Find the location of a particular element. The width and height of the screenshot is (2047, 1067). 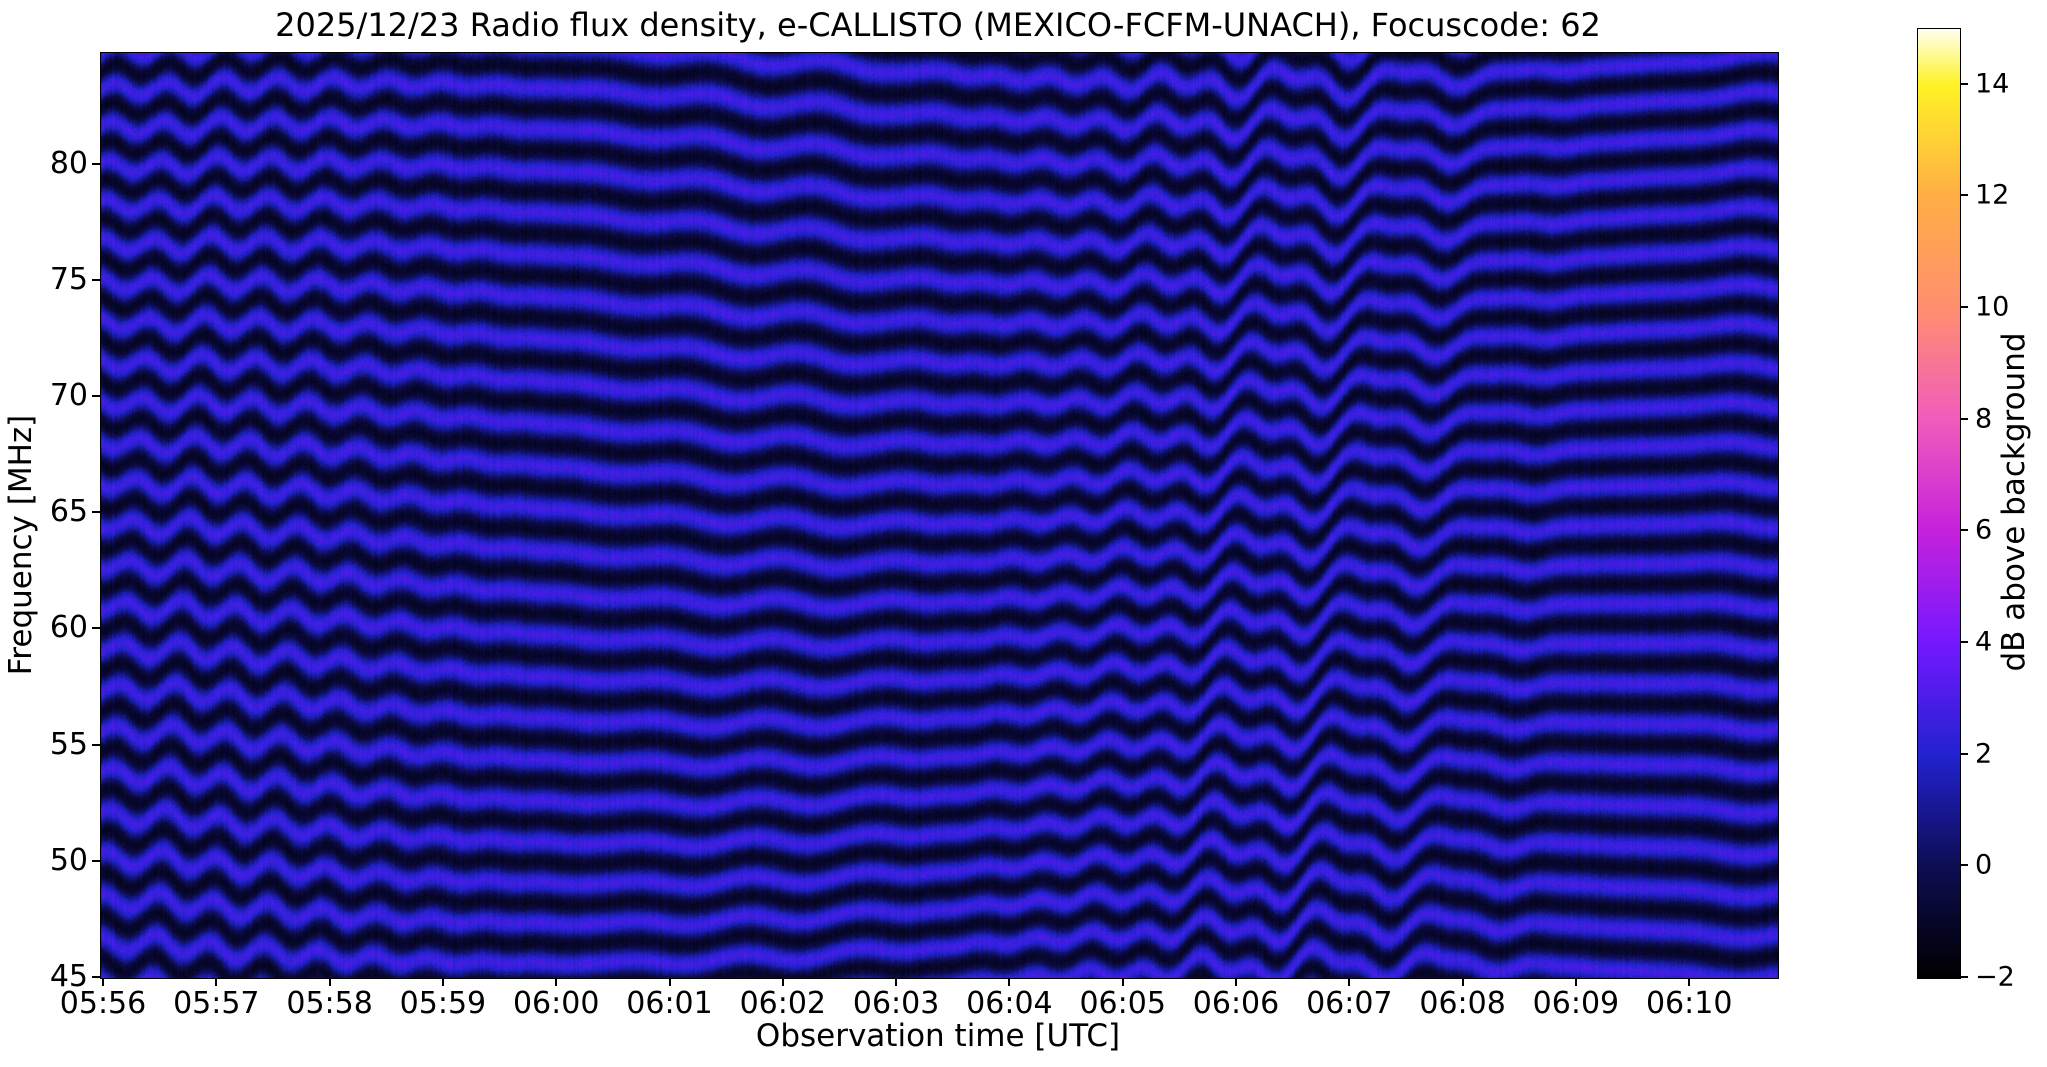

x-tick-label: 06:00 is located at coordinates (556, 1003).